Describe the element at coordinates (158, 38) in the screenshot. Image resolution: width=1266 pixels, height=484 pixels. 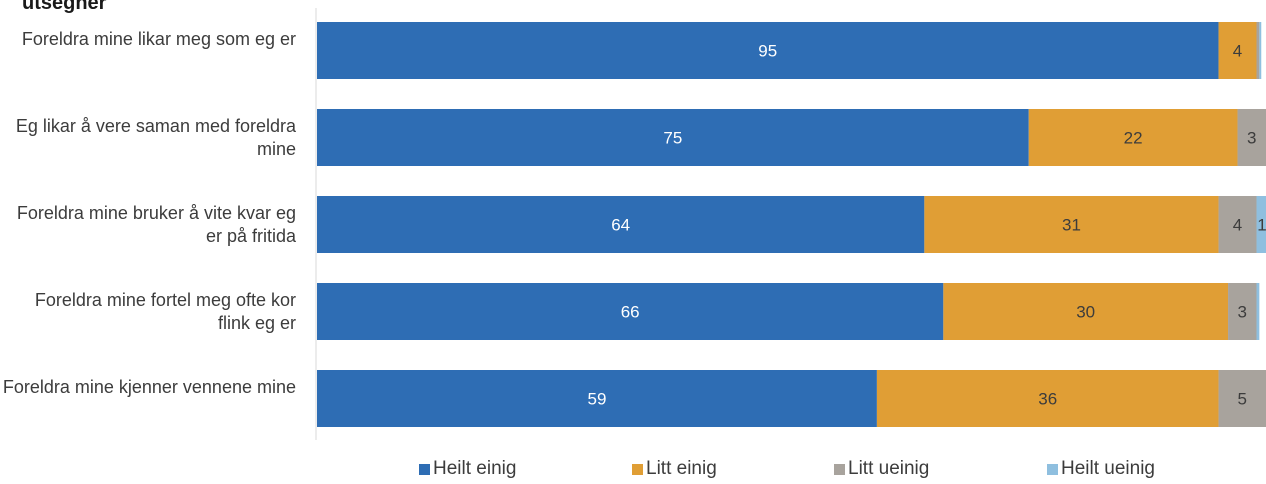
I see `category-label: Foreldra mine likar meg som eg er` at that location.